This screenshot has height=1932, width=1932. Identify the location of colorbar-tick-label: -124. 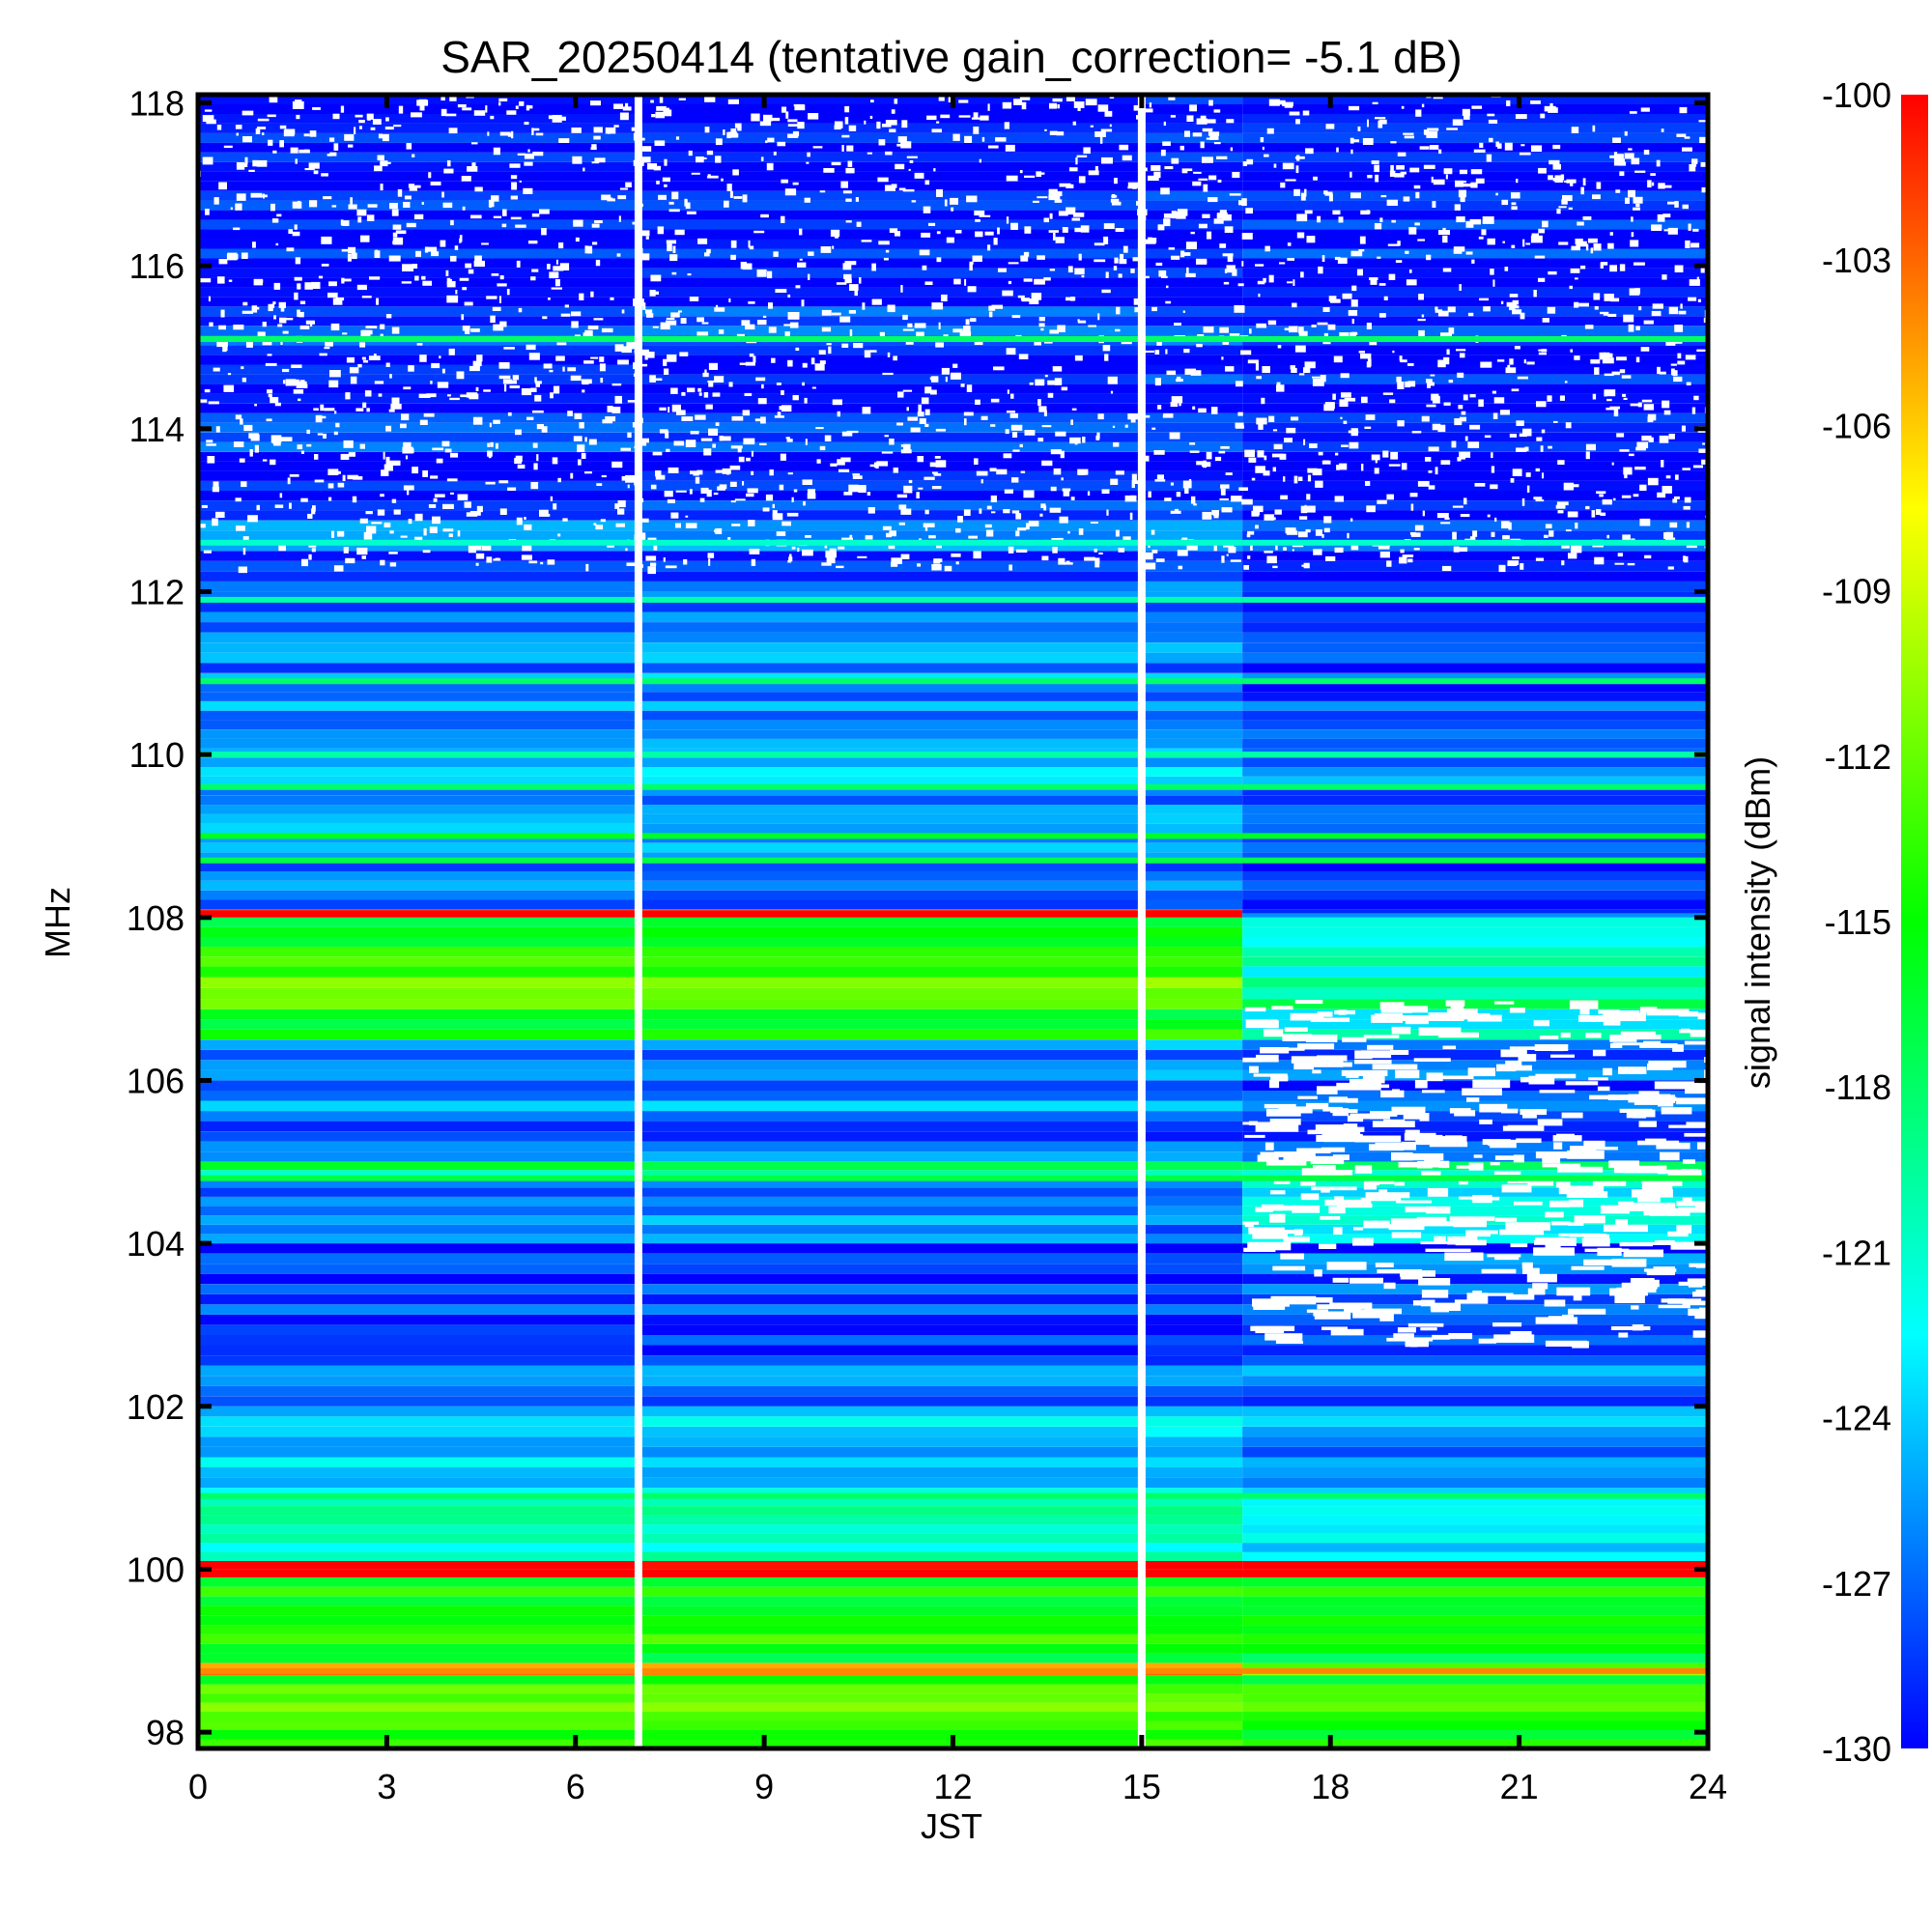
(1856, 1418).